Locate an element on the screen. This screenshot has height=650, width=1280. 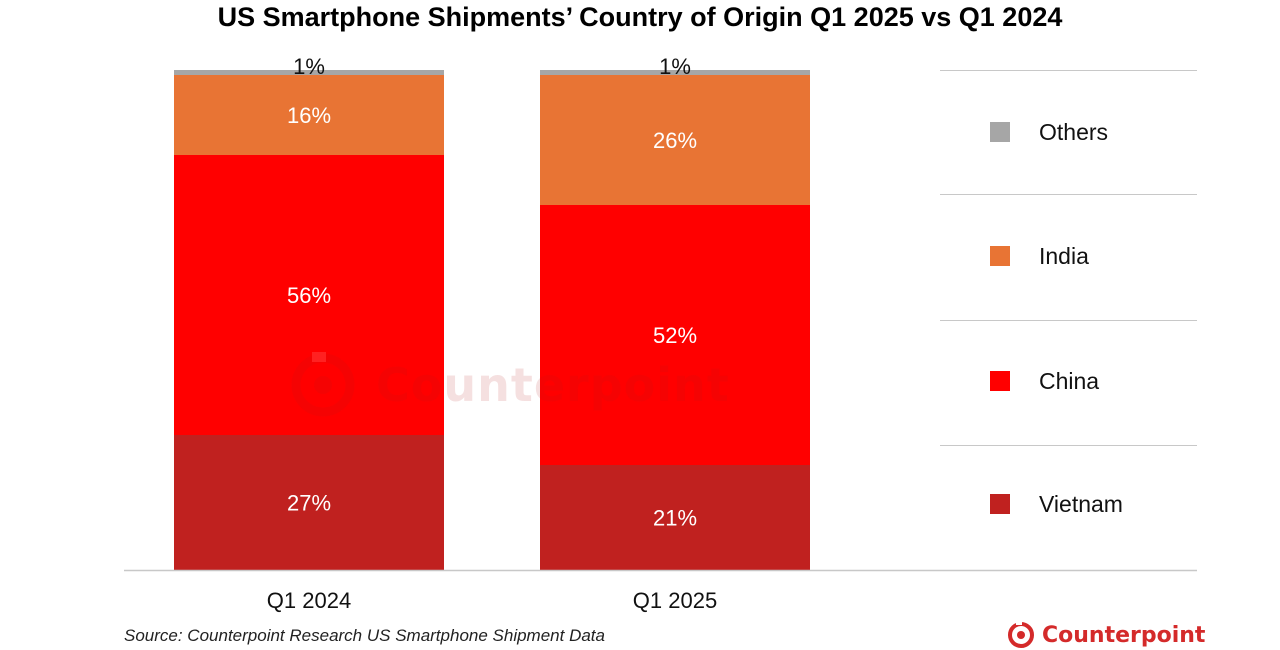
bar-india-q1-2025 is located at coordinates (675, 140).